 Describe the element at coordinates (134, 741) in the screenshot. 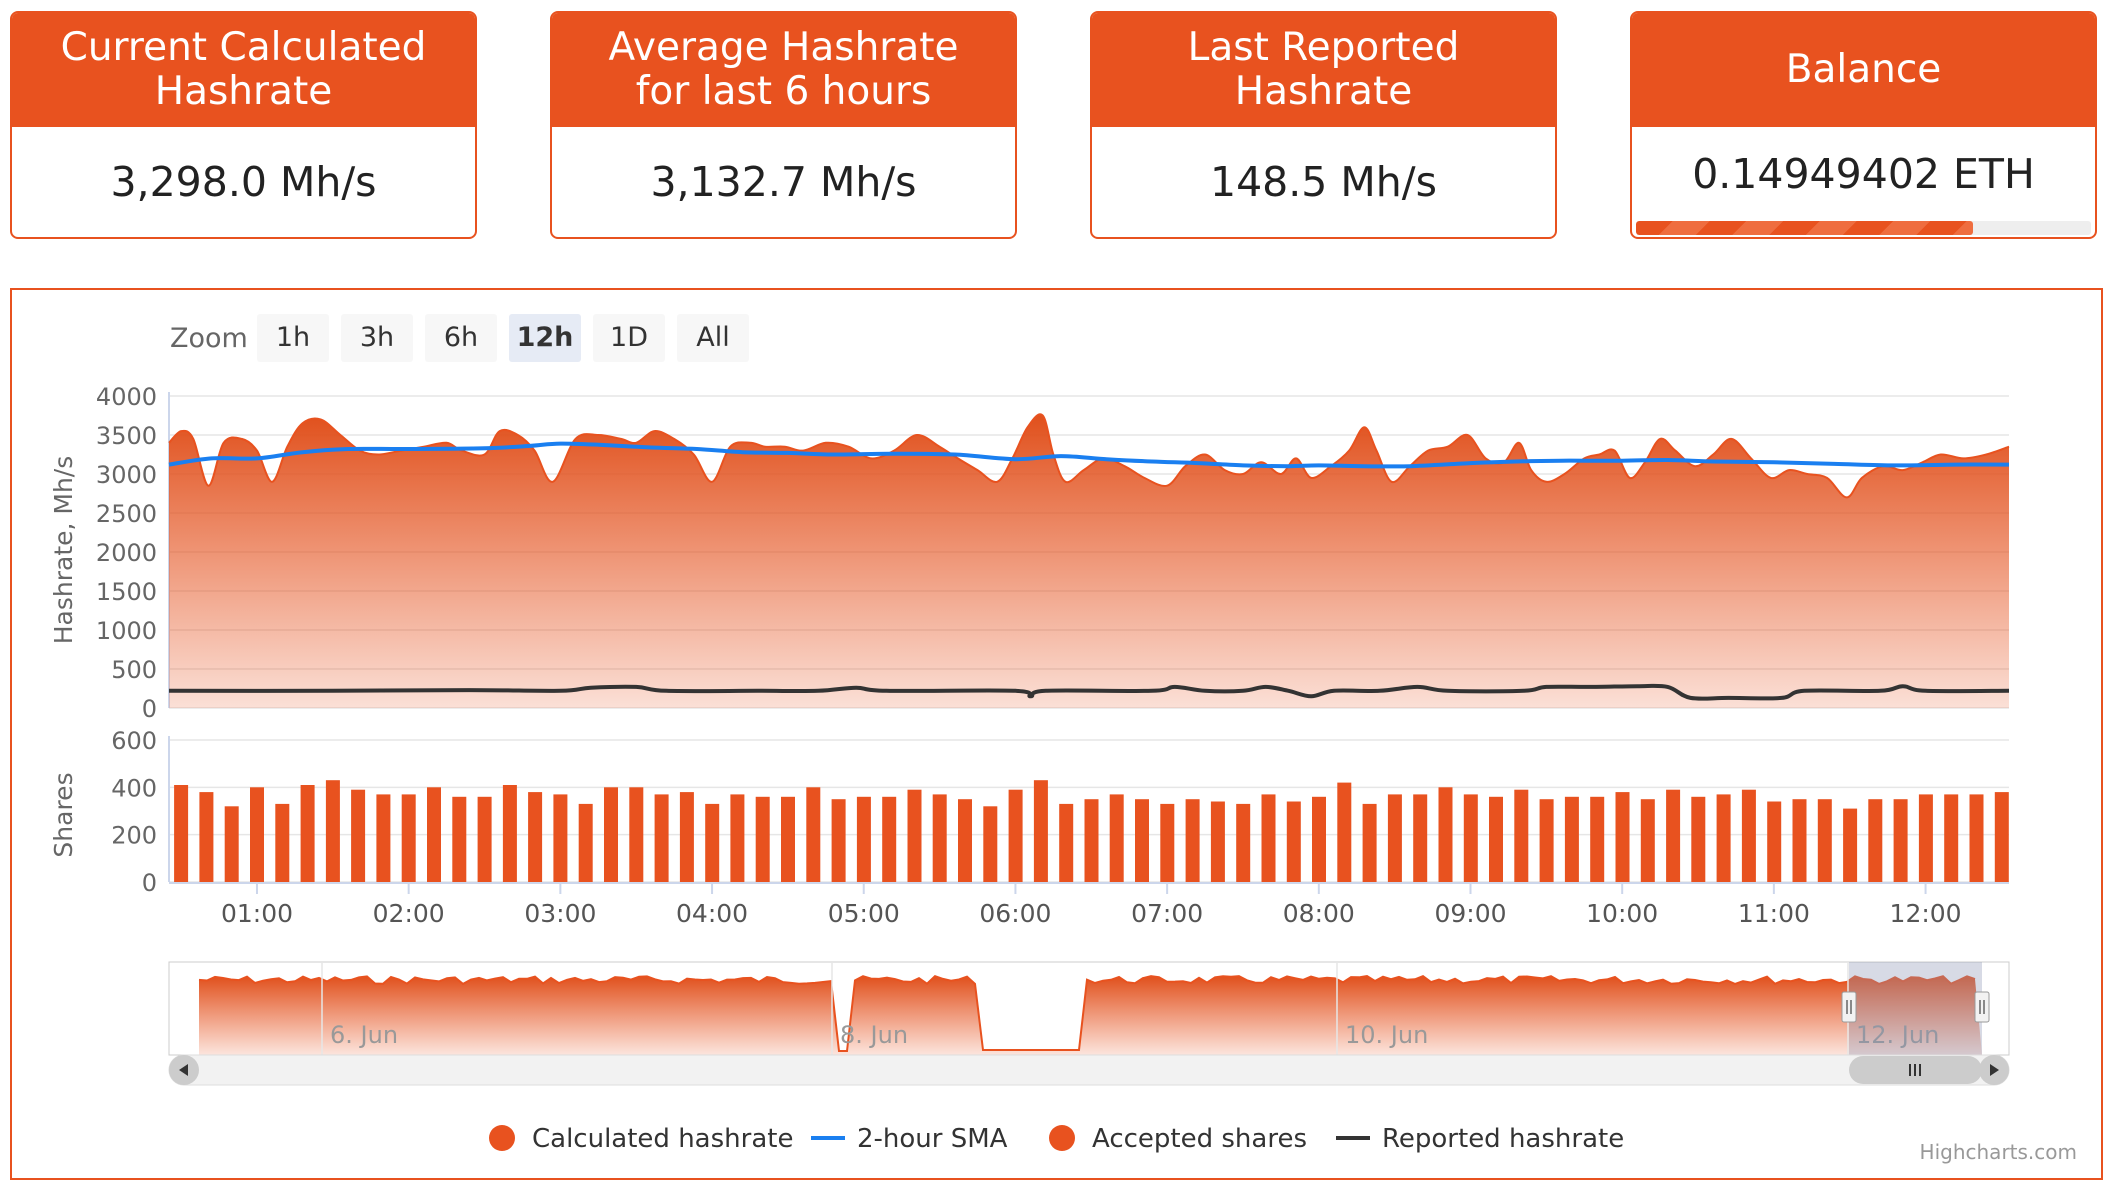

I see `y-tick-label: 600` at that location.